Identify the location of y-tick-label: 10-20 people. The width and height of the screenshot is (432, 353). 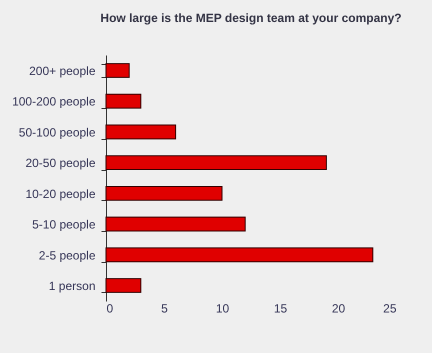
(60, 193).